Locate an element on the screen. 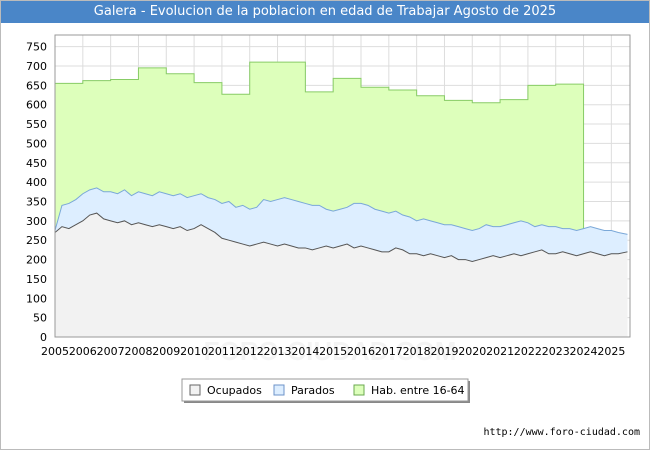 The height and width of the screenshot is (450, 650). y-tick-label: 300 is located at coordinates (36, 221).